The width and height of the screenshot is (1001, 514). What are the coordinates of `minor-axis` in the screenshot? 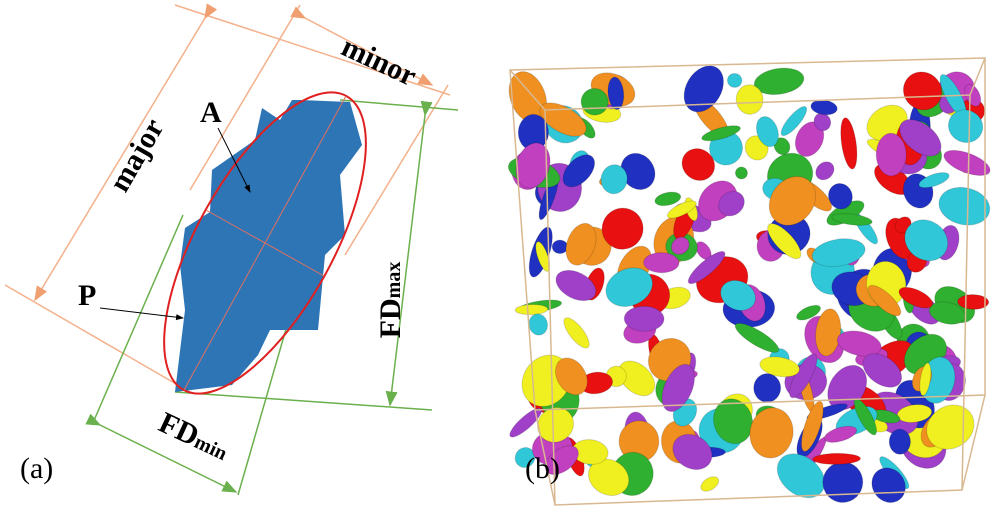 It's located at (265, 243).